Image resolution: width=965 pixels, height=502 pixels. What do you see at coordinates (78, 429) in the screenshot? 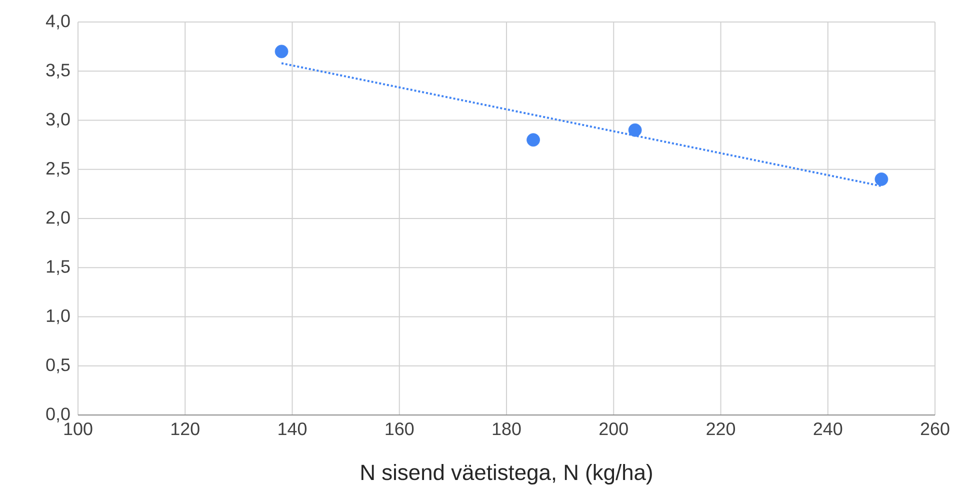
I see `x-tick-label: 100` at bounding box center [78, 429].